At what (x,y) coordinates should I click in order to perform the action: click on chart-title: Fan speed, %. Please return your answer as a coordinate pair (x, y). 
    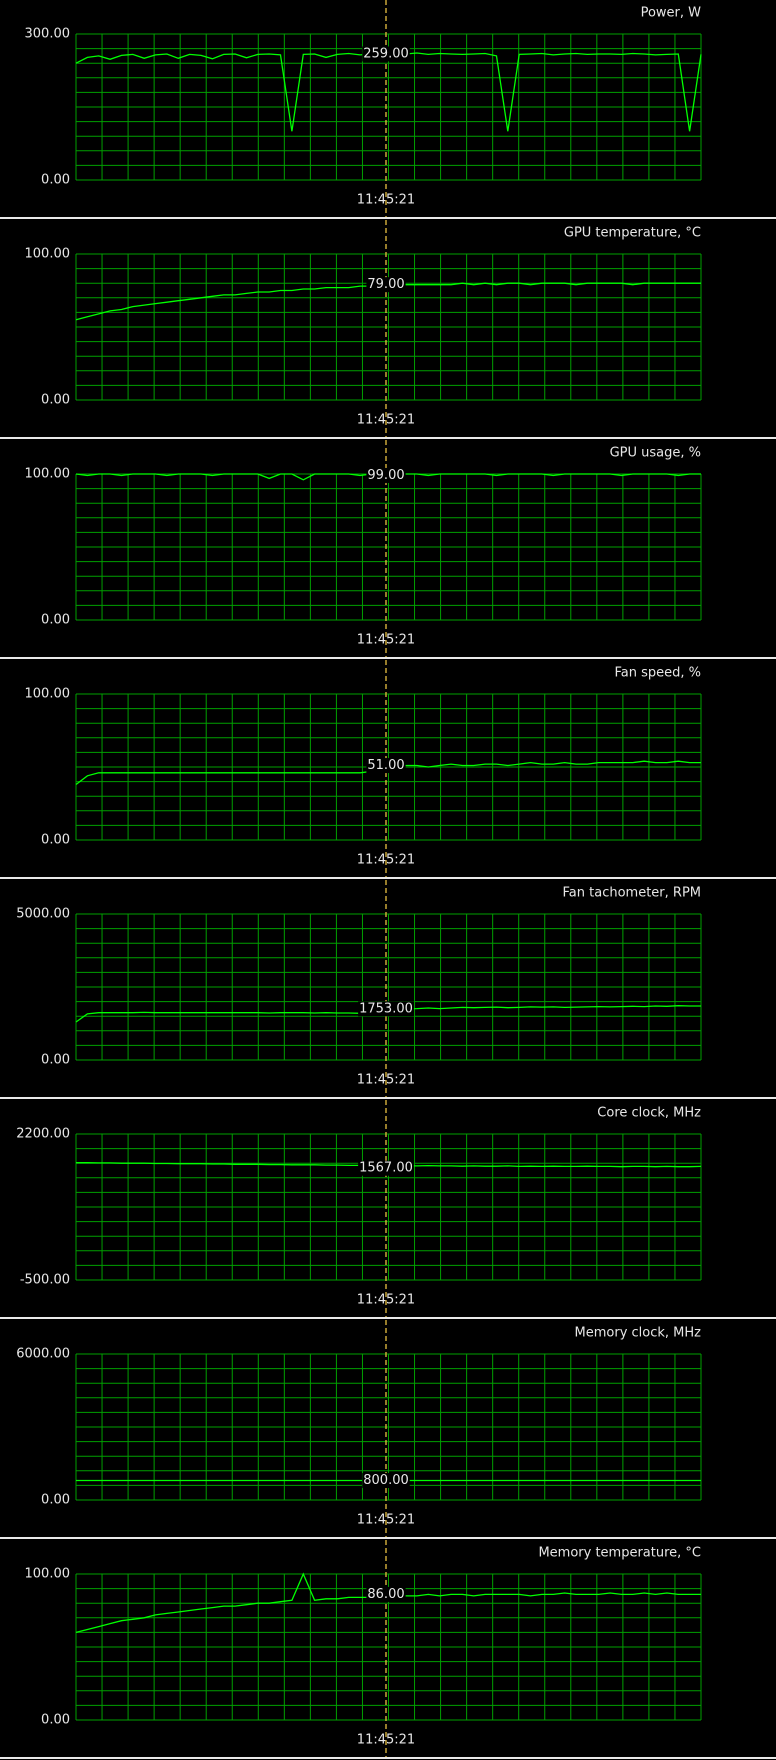
    Looking at the image, I should click on (657, 673).